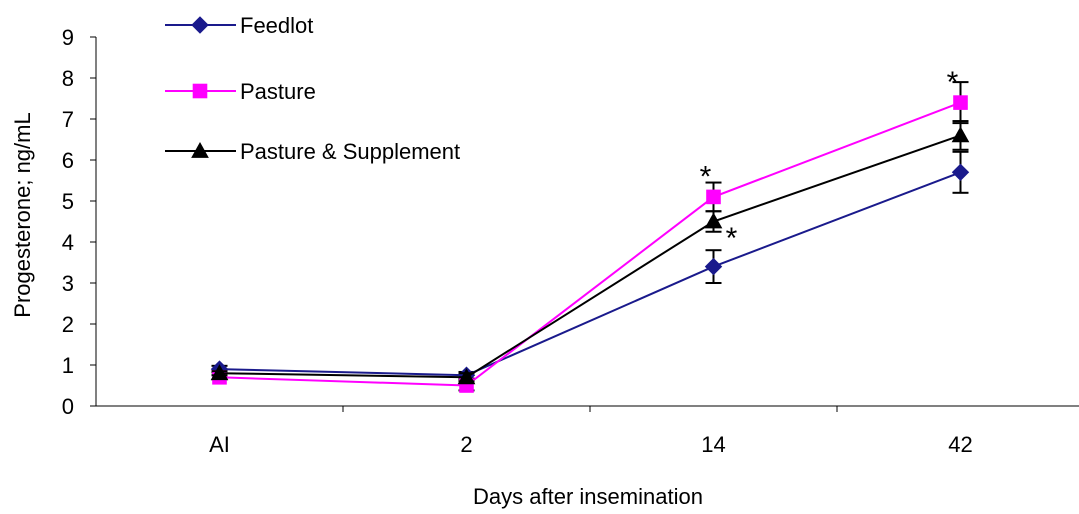 This screenshot has height=514, width=1079. I want to click on legend: Feedlot Pasture Pasture & Supplement, so click(312, 88).